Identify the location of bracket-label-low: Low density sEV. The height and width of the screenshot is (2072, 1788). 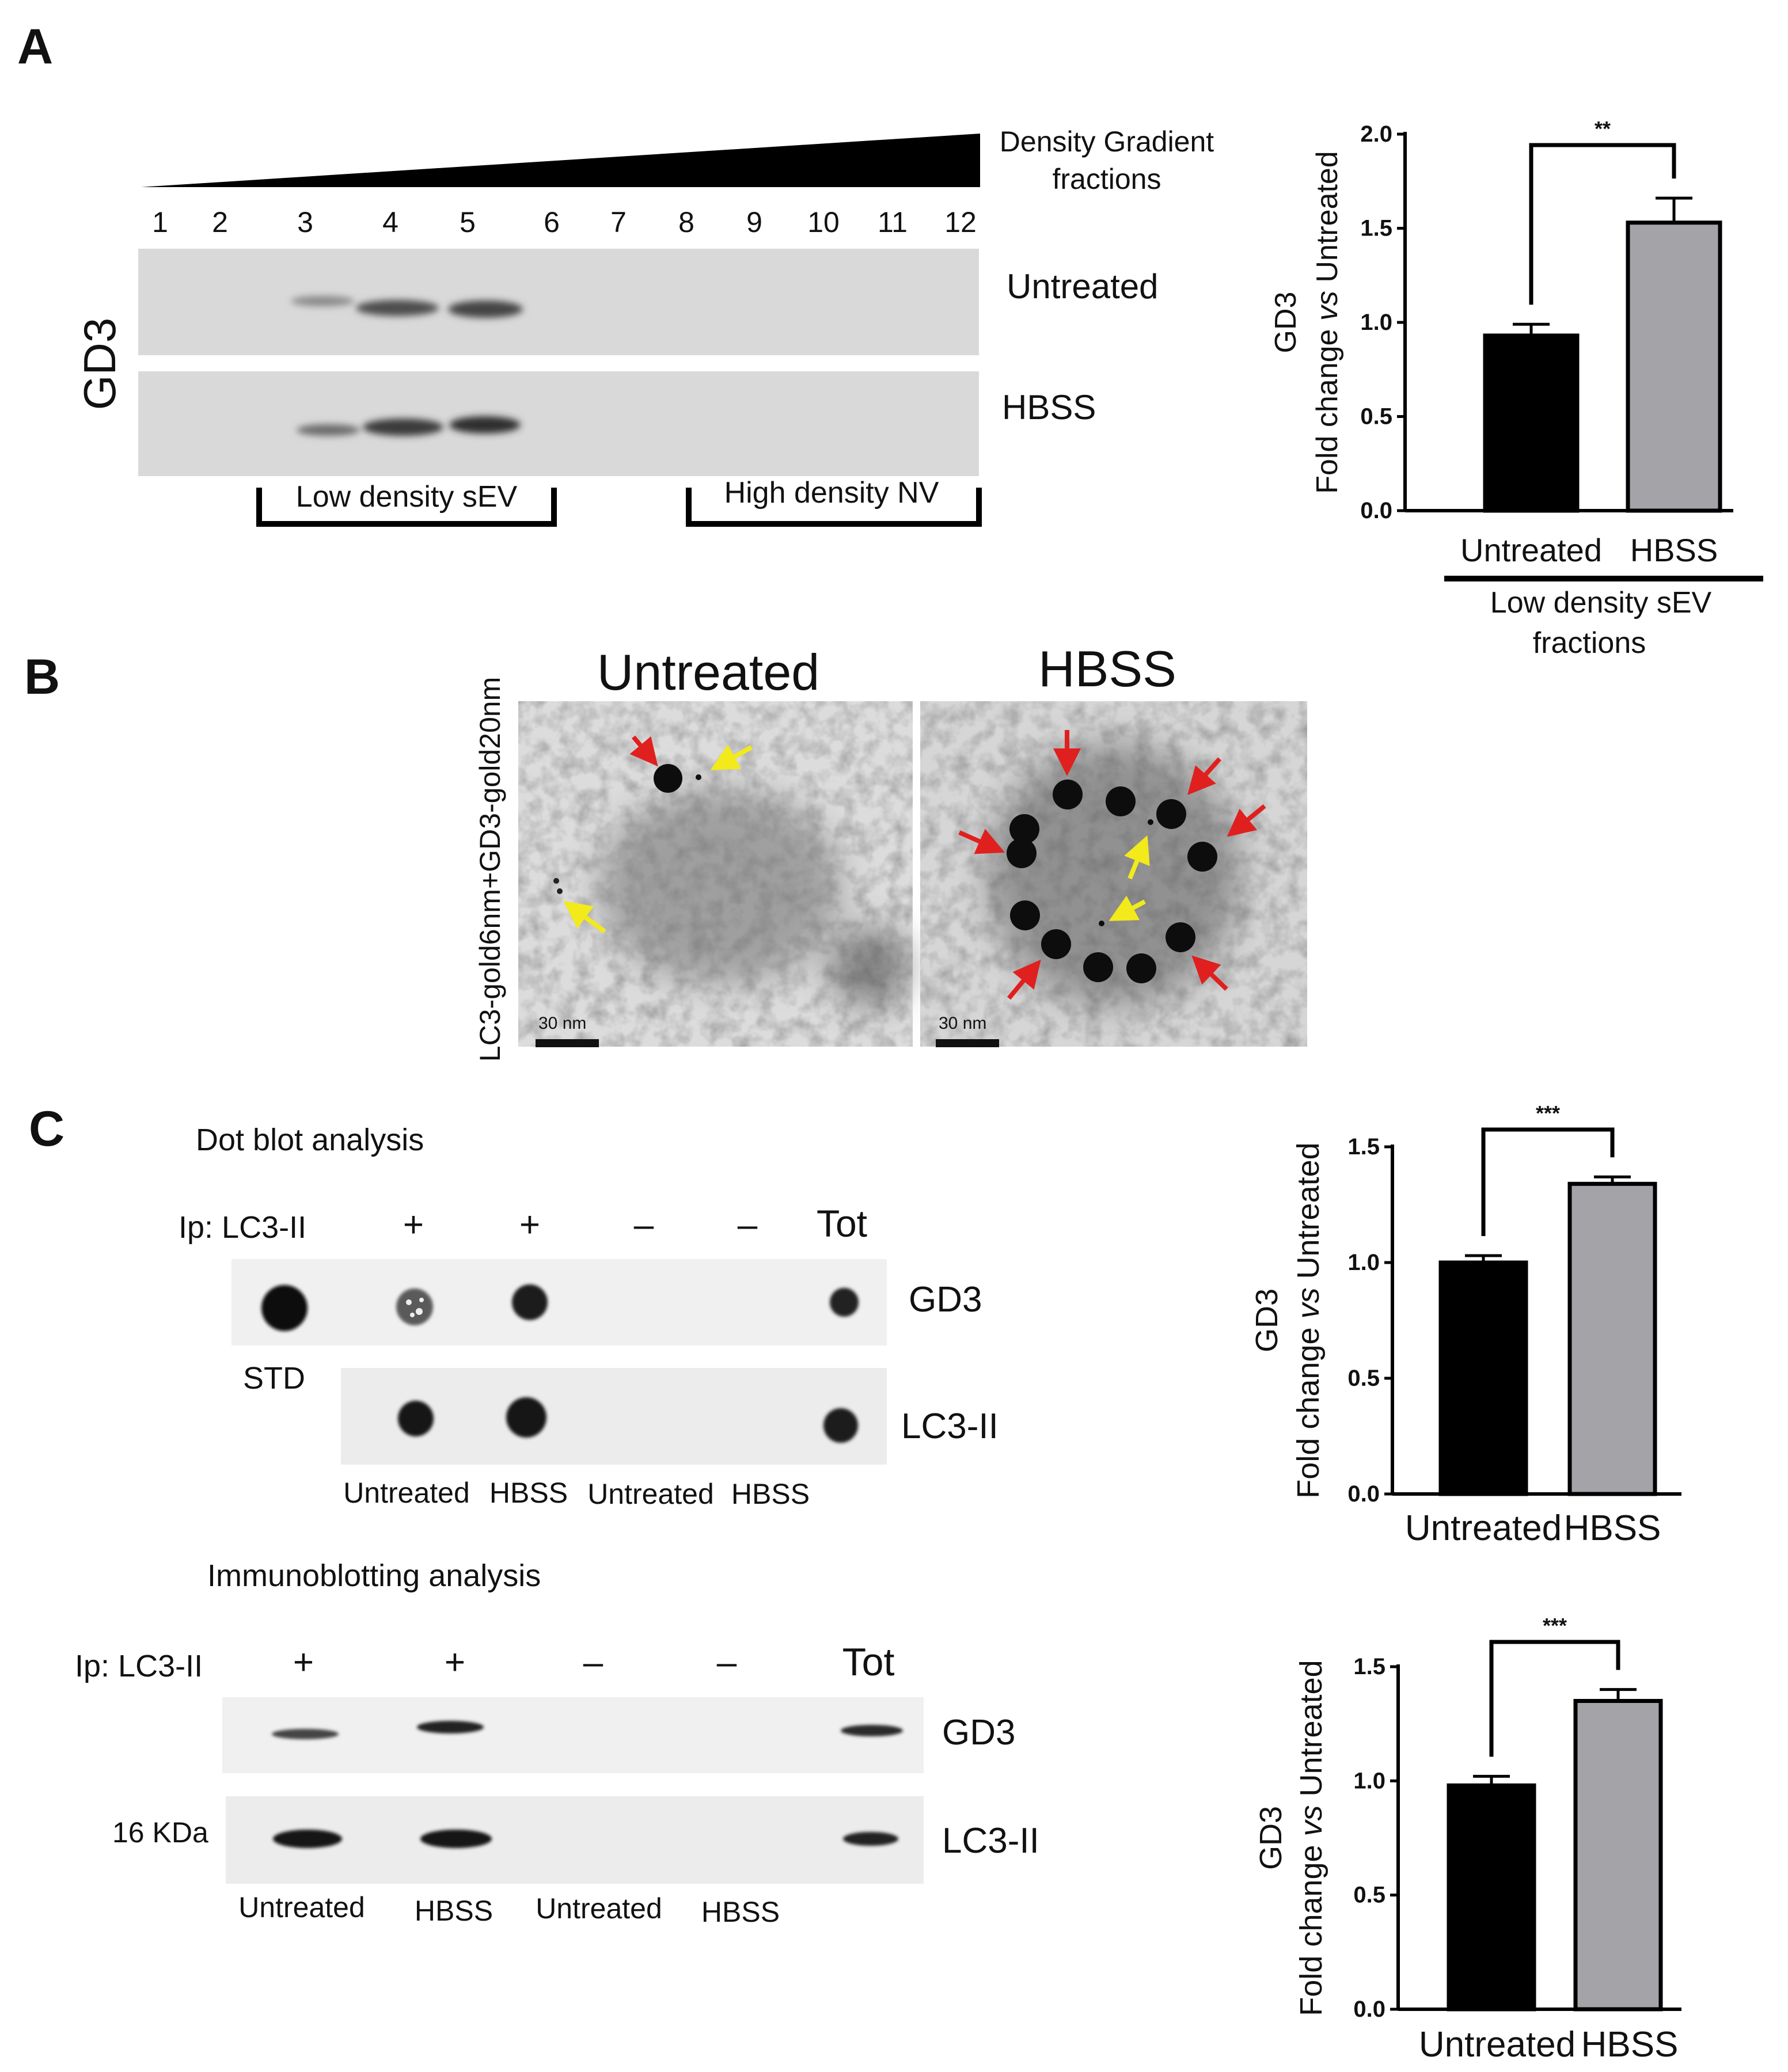
(407, 497).